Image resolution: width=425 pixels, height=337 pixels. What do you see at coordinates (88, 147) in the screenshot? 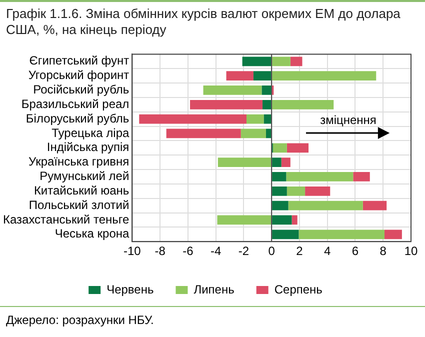
I see `y-tick-label: Індійська рупія` at bounding box center [88, 147].